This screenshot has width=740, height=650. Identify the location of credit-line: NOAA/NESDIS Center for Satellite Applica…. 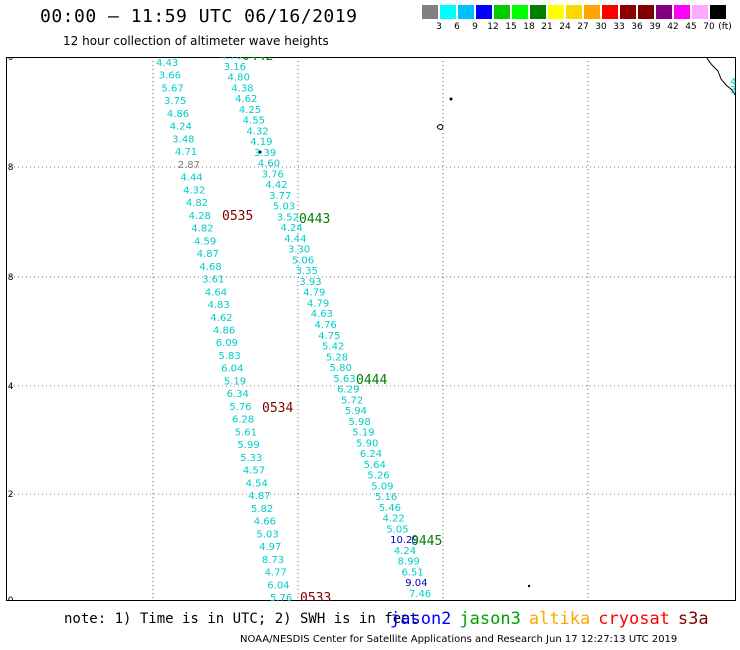
(459, 639).